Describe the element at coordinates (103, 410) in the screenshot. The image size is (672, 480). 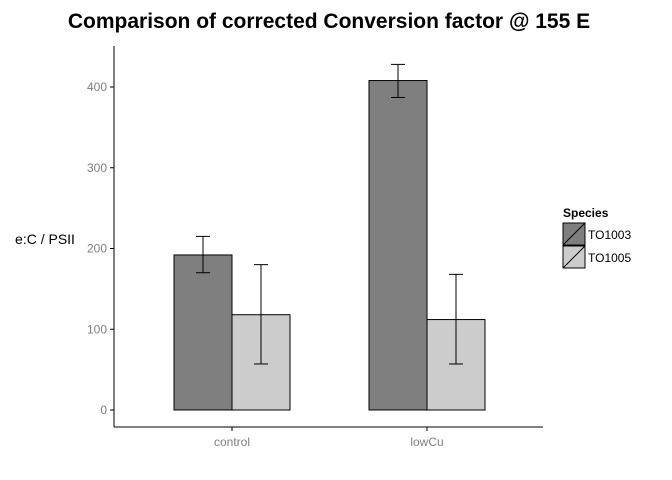
I see `y-tick-label: 0` at that location.